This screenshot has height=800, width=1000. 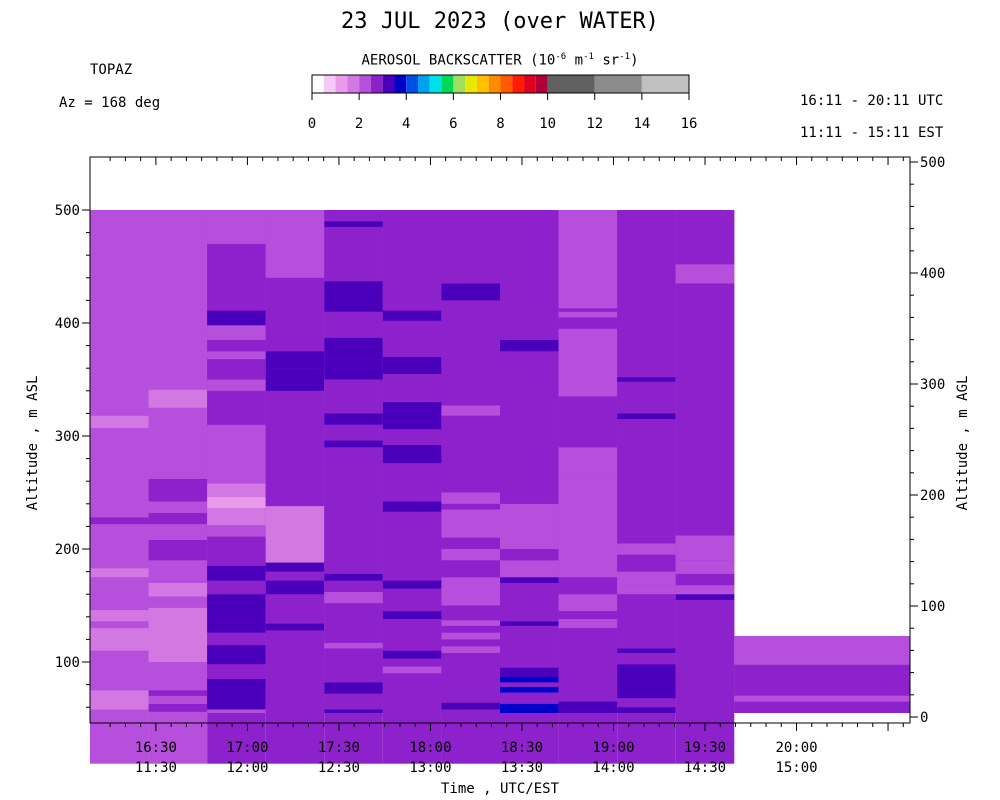 What do you see at coordinates (312, 124) in the screenshot?
I see `colorbar-tick-label: 0` at bounding box center [312, 124].